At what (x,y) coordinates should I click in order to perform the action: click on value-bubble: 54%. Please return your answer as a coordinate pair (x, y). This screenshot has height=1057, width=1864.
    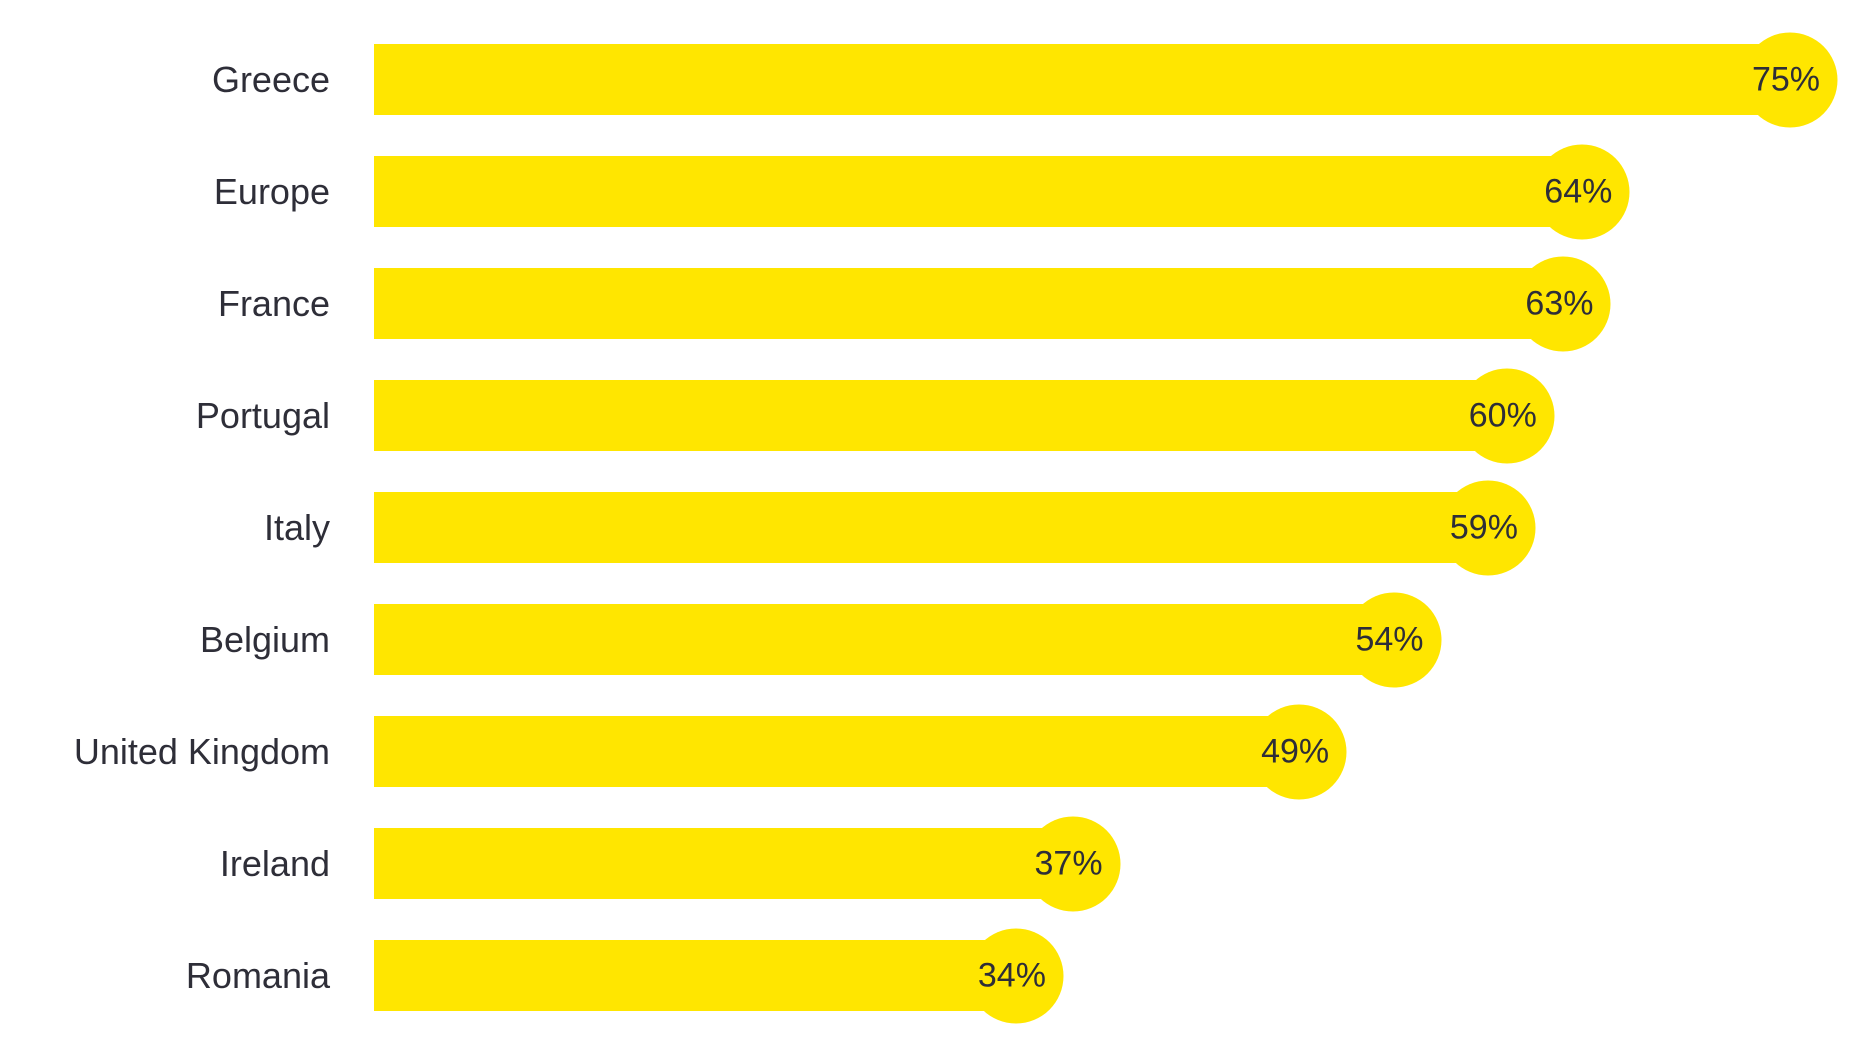
    Looking at the image, I should click on (1394, 639).